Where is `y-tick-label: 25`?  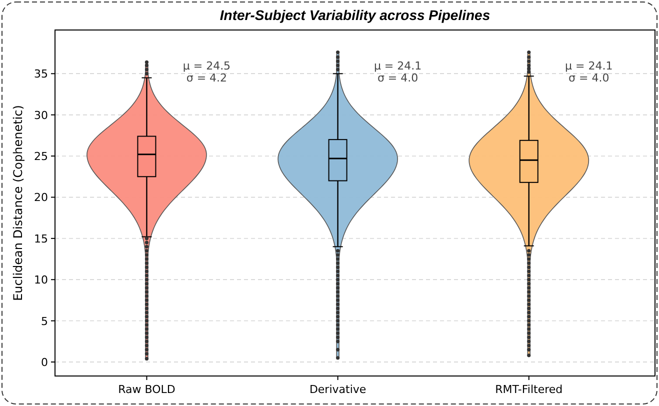 y-tick-label: 25 is located at coordinates (41, 157).